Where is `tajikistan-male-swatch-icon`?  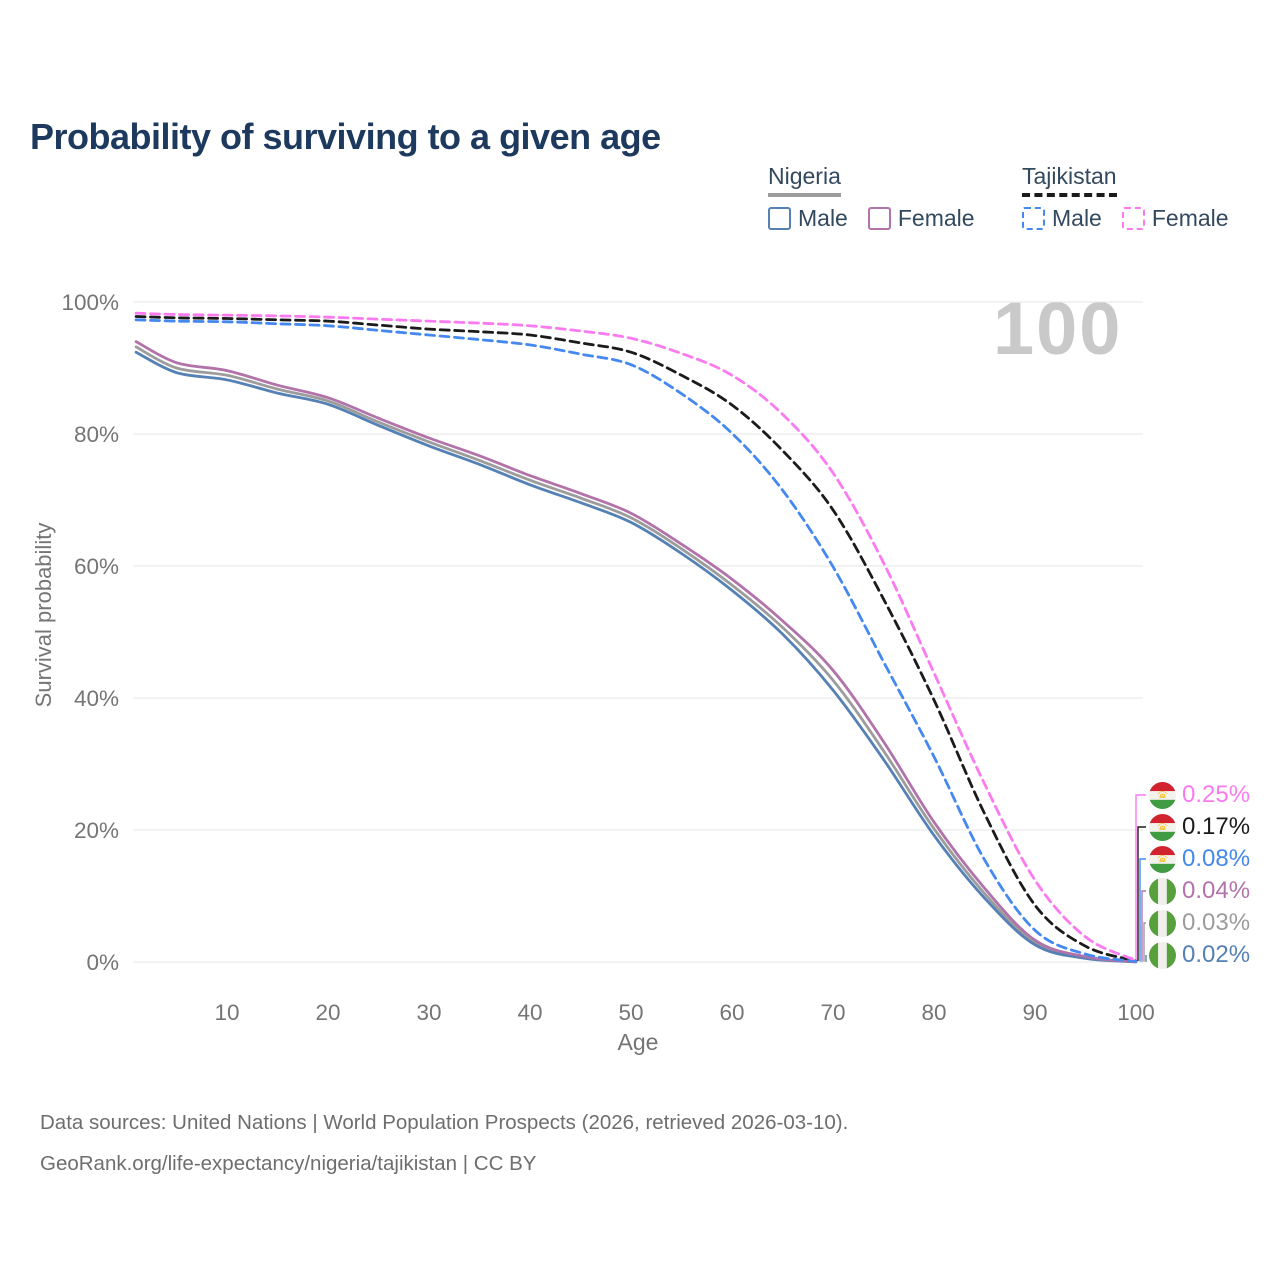 tajikistan-male-swatch-icon is located at coordinates (1033, 218).